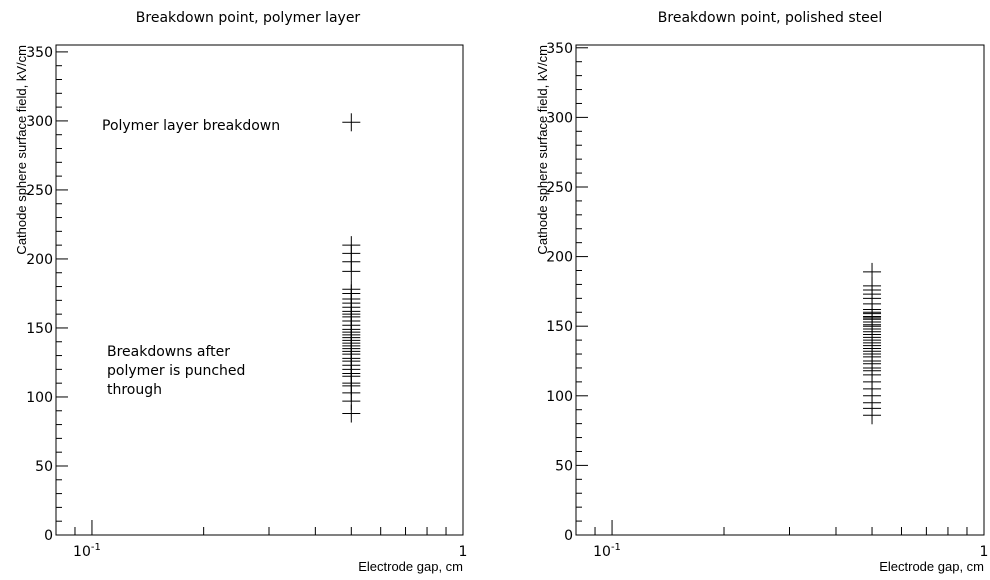 The image size is (990, 580). What do you see at coordinates (134, 390) in the screenshot?
I see `annotation-line: through` at bounding box center [134, 390].